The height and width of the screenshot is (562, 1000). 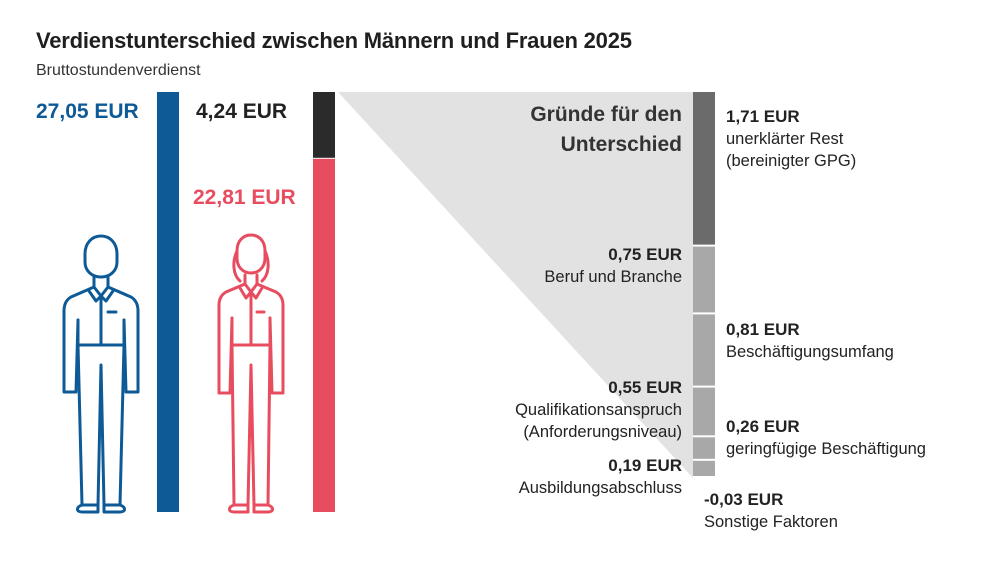 I want to click on segment-value: 0,19 EUR, so click(x=645, y=465).